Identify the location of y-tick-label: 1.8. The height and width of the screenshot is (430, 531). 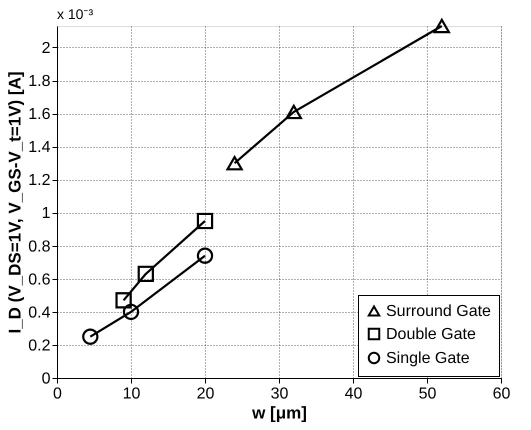
(39, 81).